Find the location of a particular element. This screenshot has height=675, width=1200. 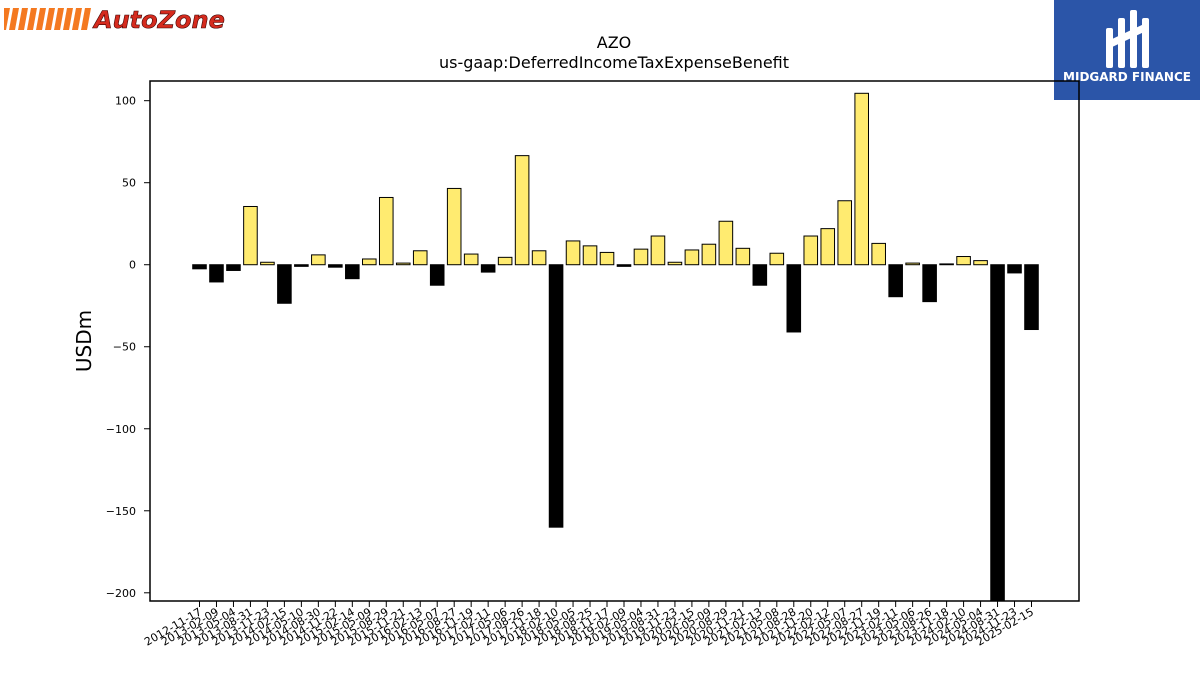

y-axis: 100 50 0 −50 −100 −150 −200 is located at coordinates (128, 347).